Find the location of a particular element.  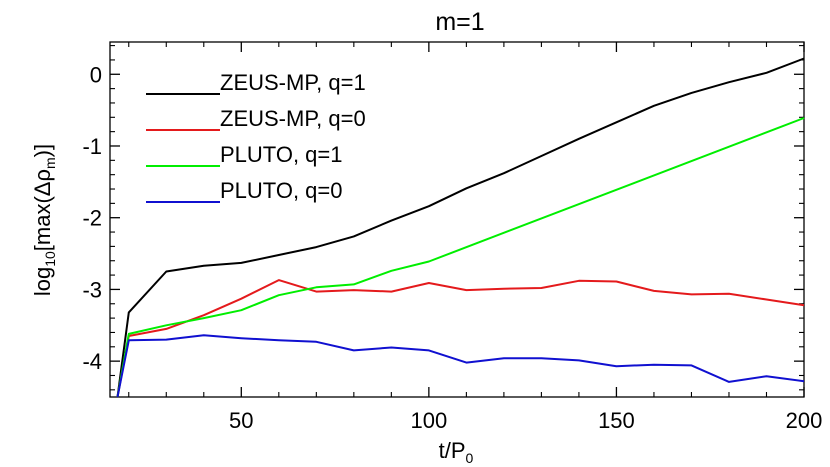

x-tick-label: 200 is located at coordinates (804, 420).